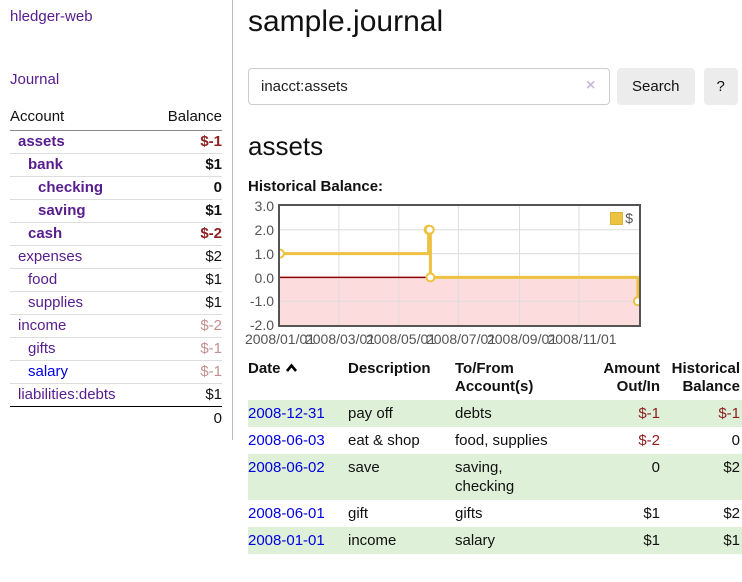 This screenshot has width=742, height=582. Describe the element at coordinates (475, 540) in the screenshot. I see `transaction-accounts: salary` at that location.